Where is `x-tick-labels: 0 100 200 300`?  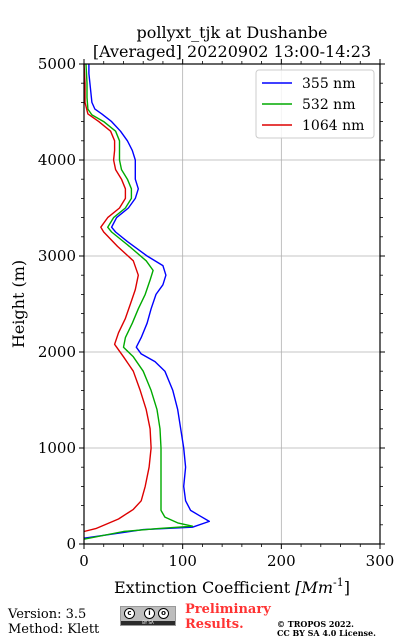
x-tick-labels: 0 100 200 300 is located at coordinates (236, 561).